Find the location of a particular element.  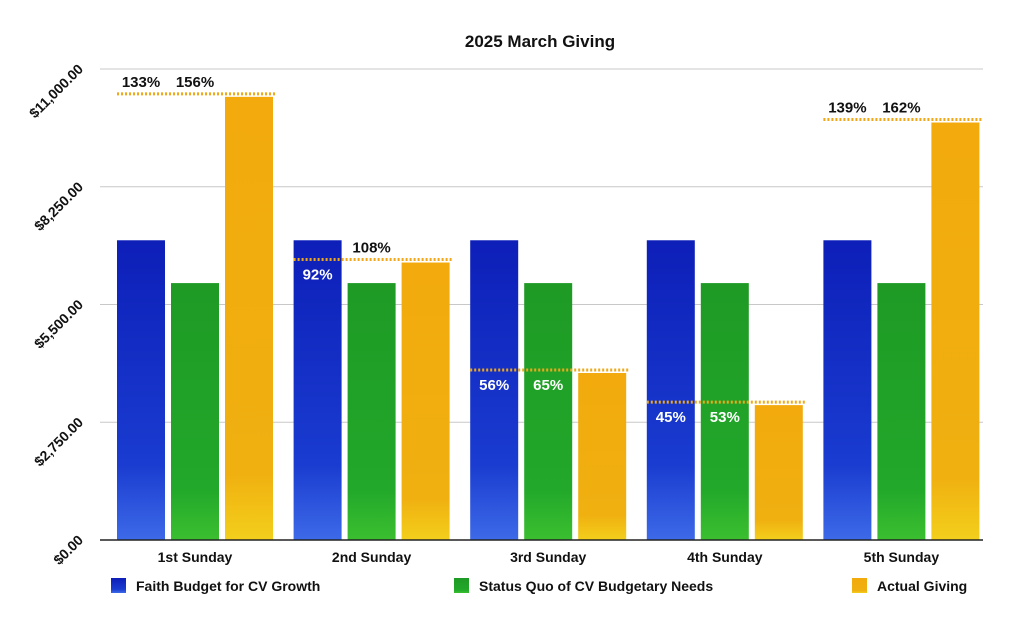

faith-percent-label: 133% is located at coordinates (141, 82).